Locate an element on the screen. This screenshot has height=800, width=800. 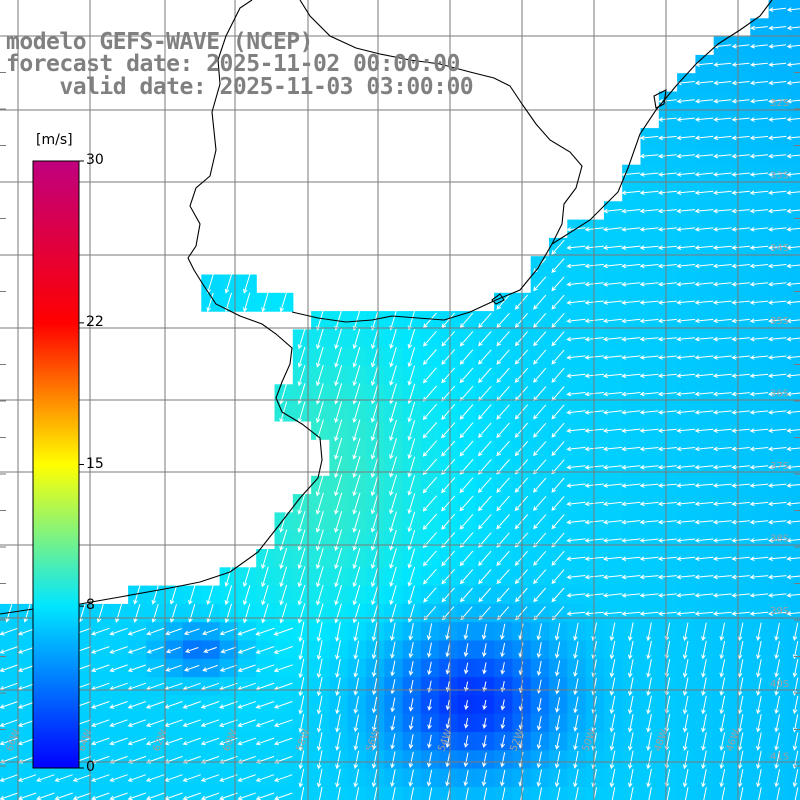
colorbar-gradient is located at coordinates (56, 464).